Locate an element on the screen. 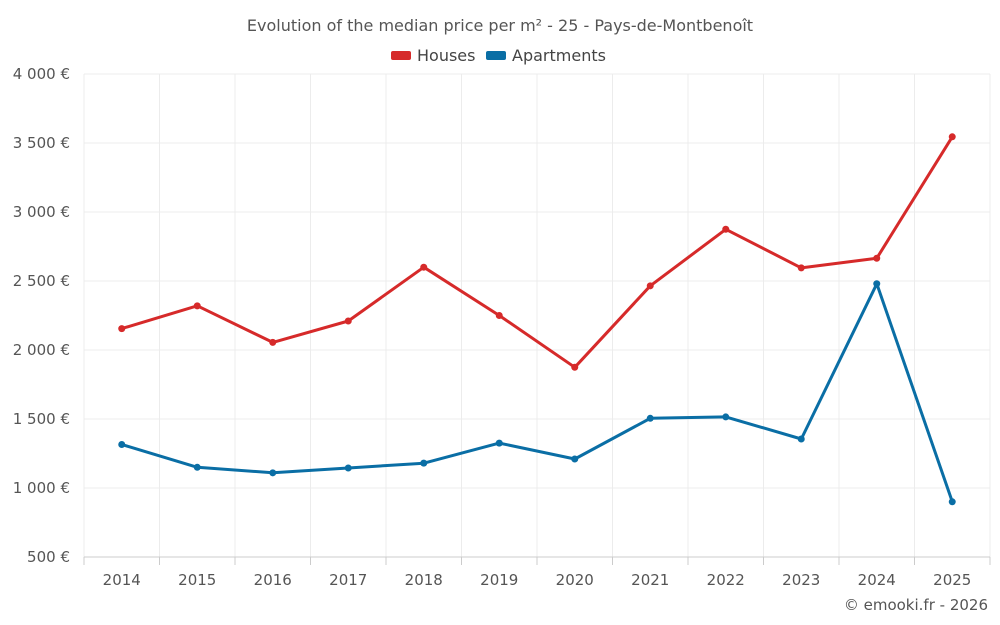 This screenshot has width=1000, height=625. x-tick-label: 2014 is located at coordinates (122, 580).